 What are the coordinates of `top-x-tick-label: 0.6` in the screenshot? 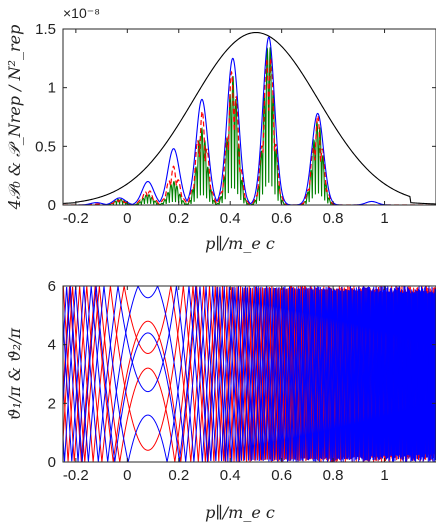 It's located at (281, 218).